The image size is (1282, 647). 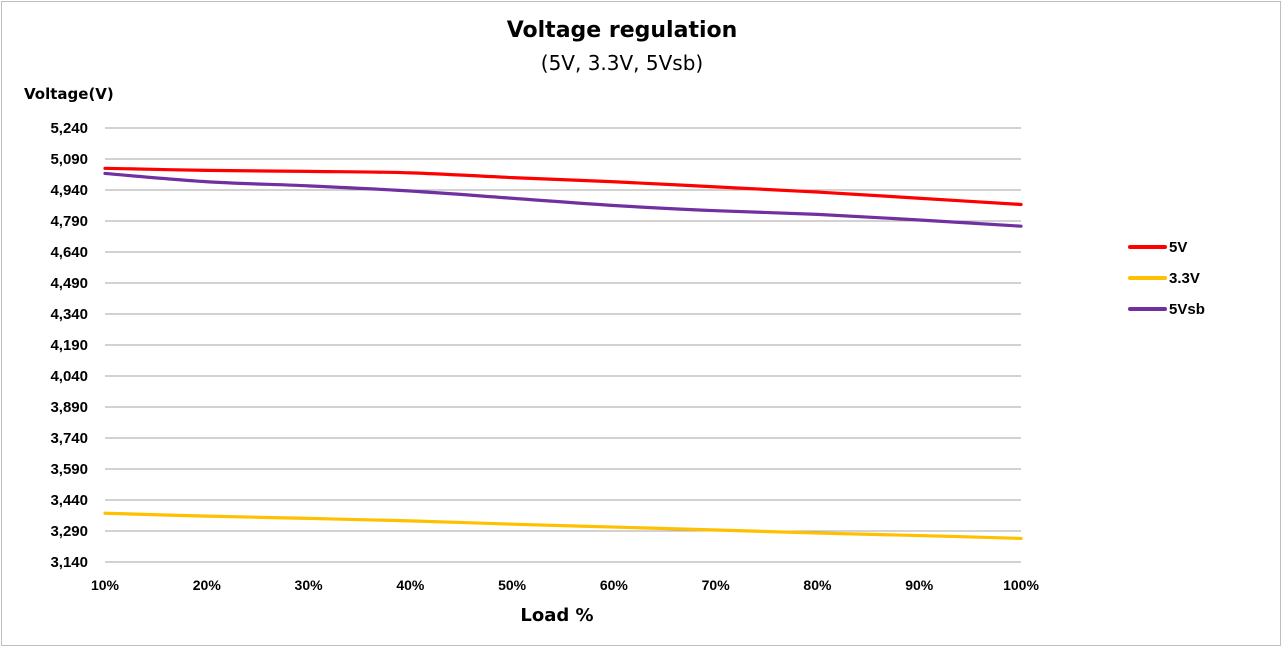 What do you see at coordinates (622, 30) in the screenshot?
I see `chart-title: Voltage regulation` at bounding box center [622, 30].